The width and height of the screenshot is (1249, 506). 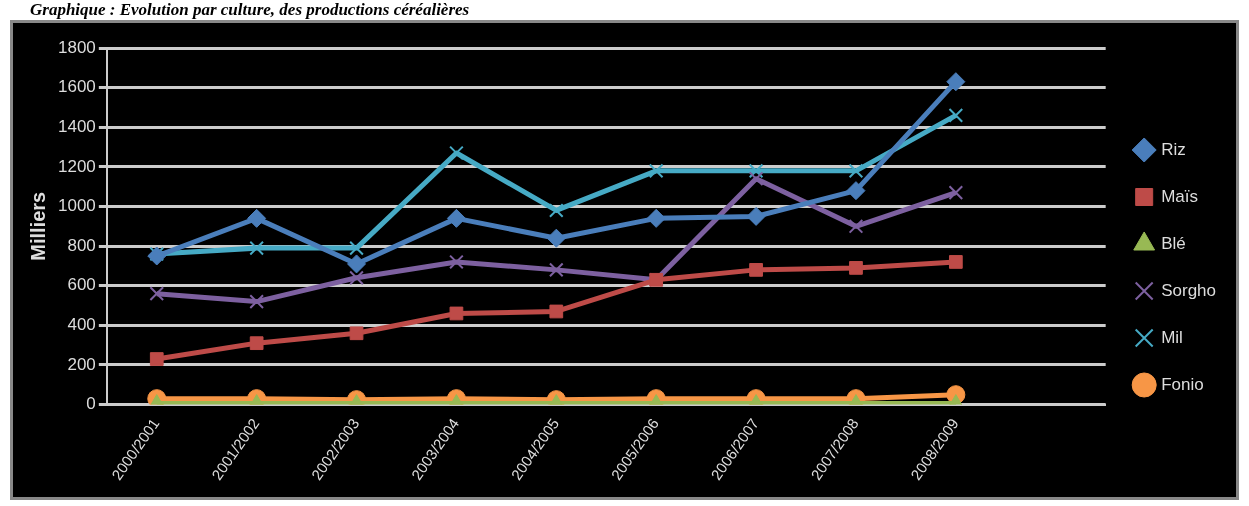 What do you see at coordinates (1173, 243) in the screenshot?
I see `legend-label: Blé` at bounding box center [1173, 243].